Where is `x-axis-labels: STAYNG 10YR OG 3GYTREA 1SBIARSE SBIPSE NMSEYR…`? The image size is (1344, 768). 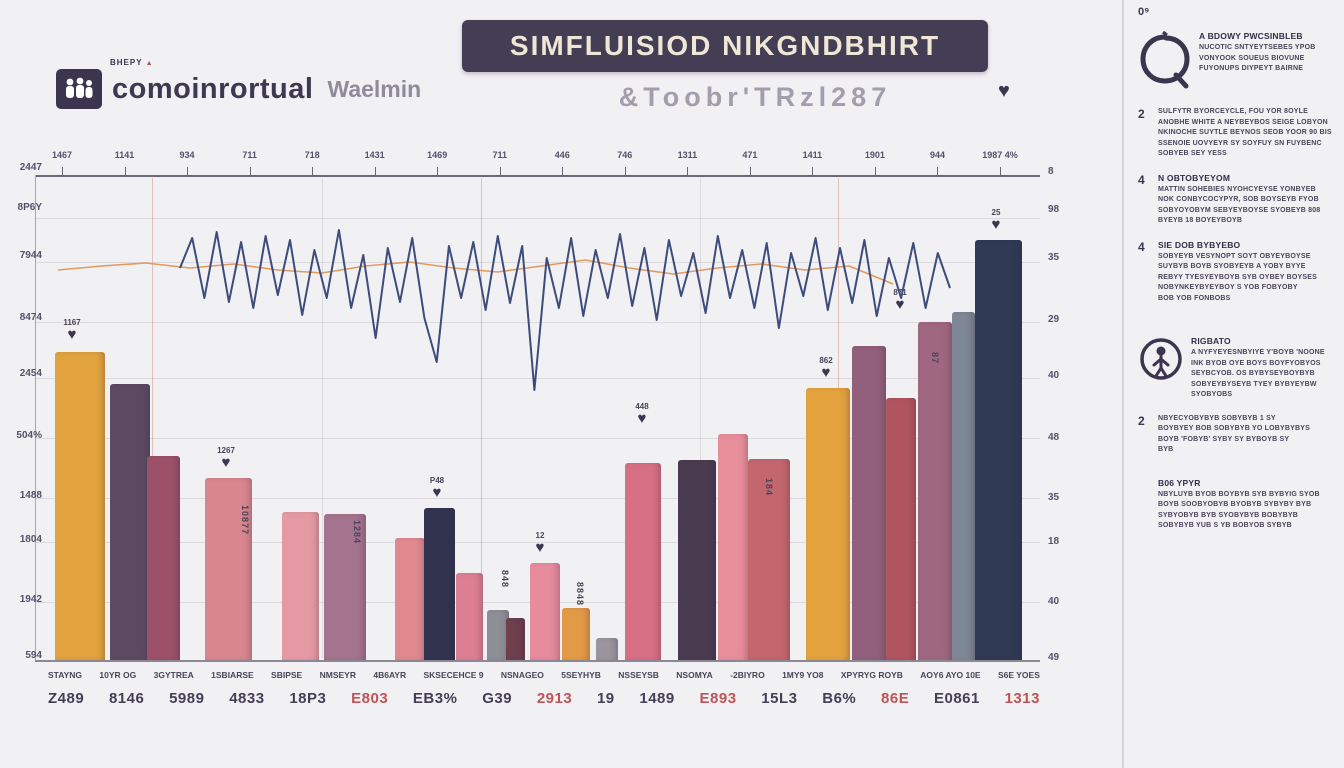 x-axis-labels: STAYNG 10YR OG 3GYTREA 1SBIARSE SBIPSE NMSEYR… is located at coordinates (544, 675).